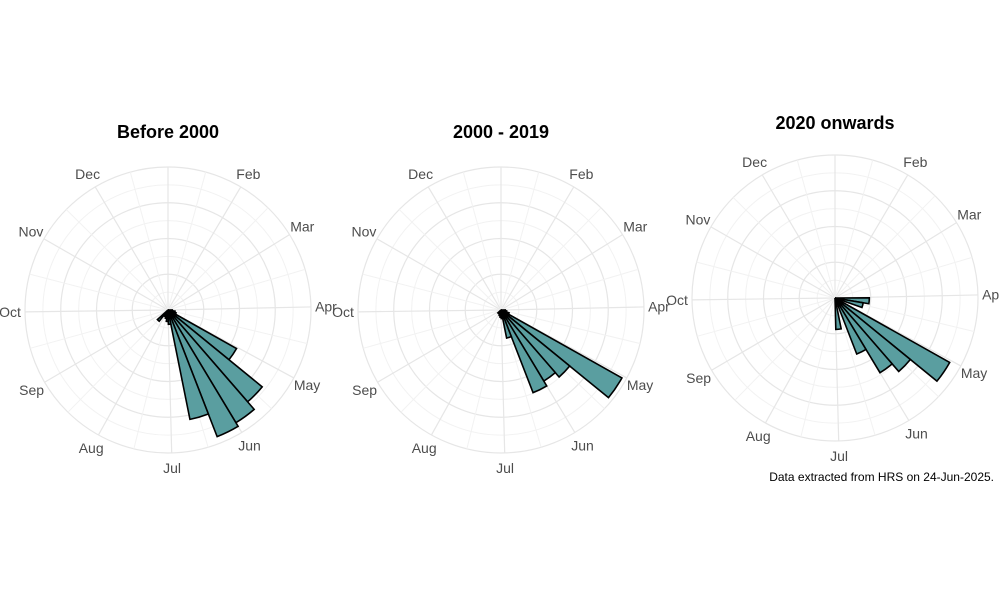  What do you see at coordinates (168, 132) in the screenshot?
I see `panel-title: Before 2000` at bounding box center [168, 132].